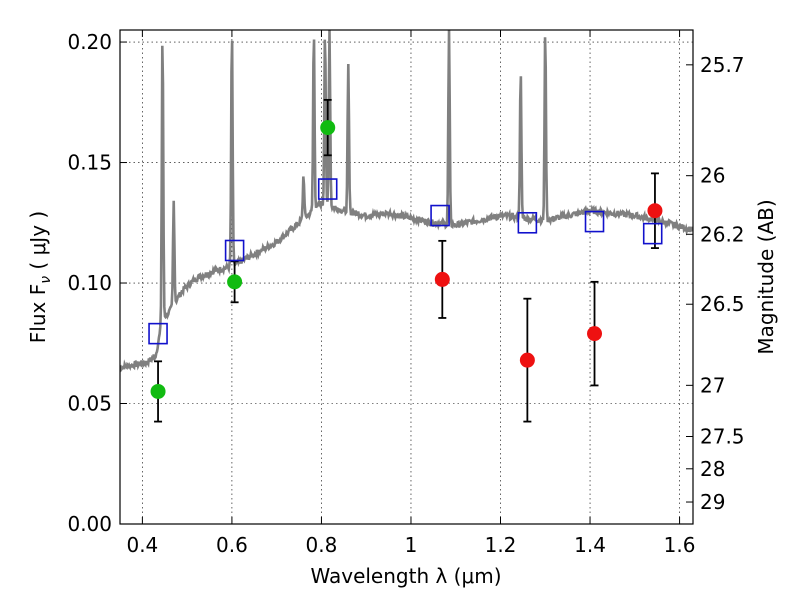  Describe the element at coordinates (712, 469) in the screenshot. I see `right-tick-label: 28` at that location.